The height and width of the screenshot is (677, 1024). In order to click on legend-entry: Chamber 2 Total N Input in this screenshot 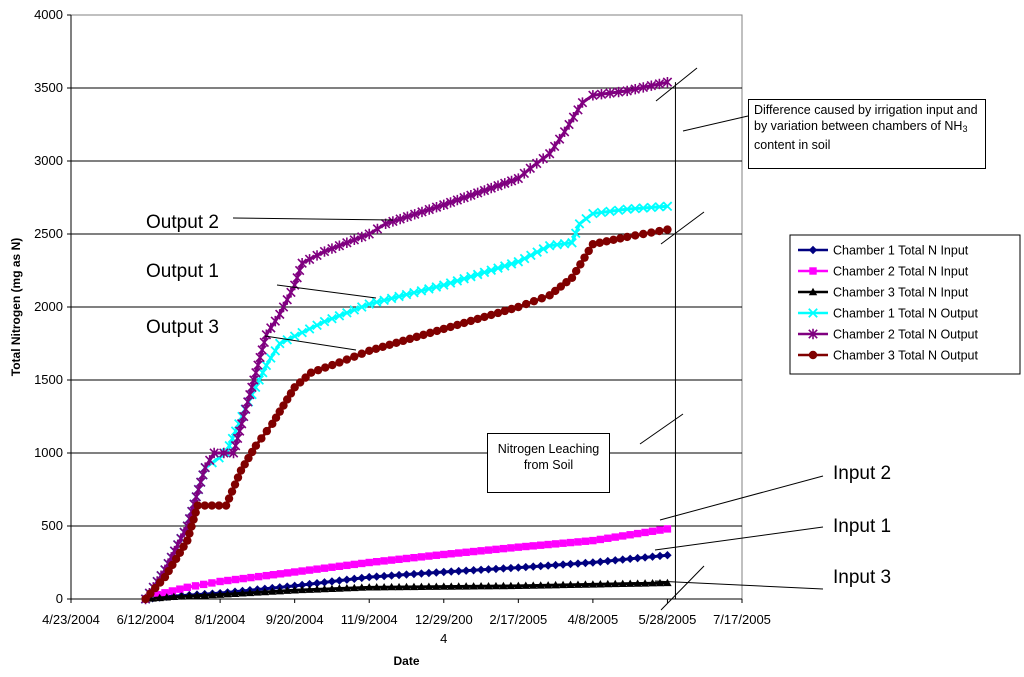, I will do `click(901, 272)`.